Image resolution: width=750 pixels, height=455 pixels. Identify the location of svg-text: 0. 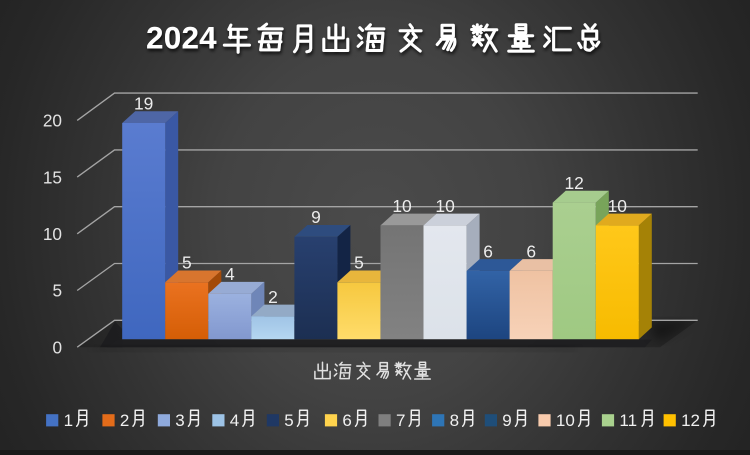
(57, 347).